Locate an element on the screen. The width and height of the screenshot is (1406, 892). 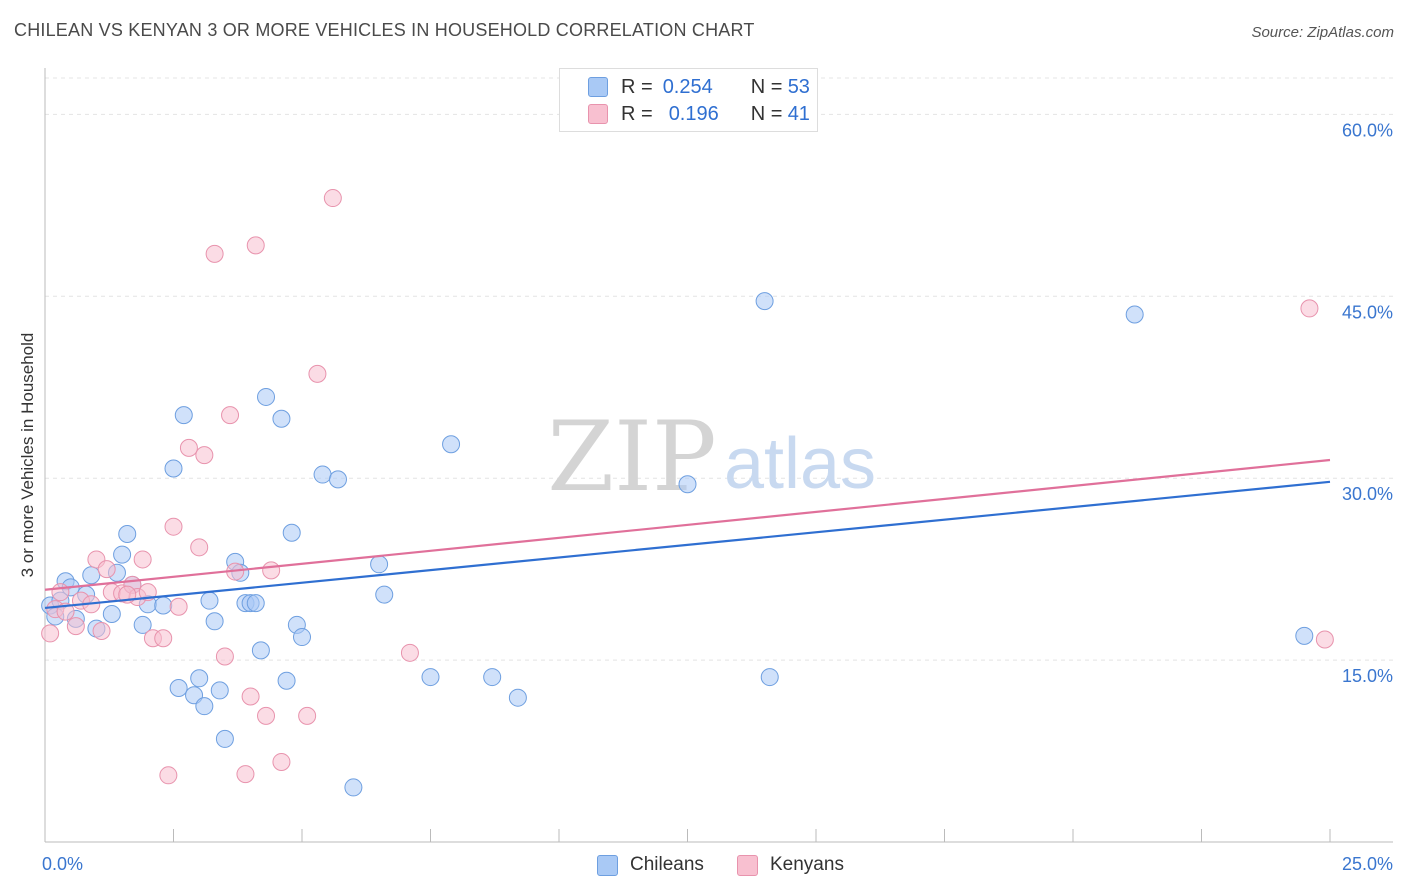
trend-line-kenyans is located at coordinates (687, 524).